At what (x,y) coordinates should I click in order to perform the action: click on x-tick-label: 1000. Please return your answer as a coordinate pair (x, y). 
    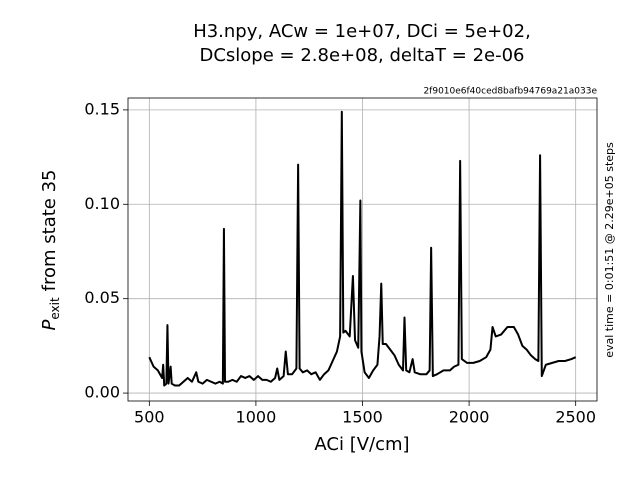
    Looking at the image, I should click on (256, 417).